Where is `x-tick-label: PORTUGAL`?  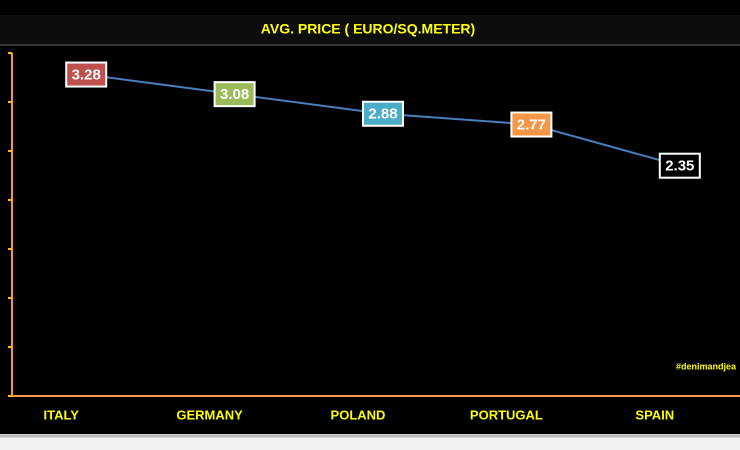
x-tick-label: PORTUGAL is located at coordinates (506, 414).